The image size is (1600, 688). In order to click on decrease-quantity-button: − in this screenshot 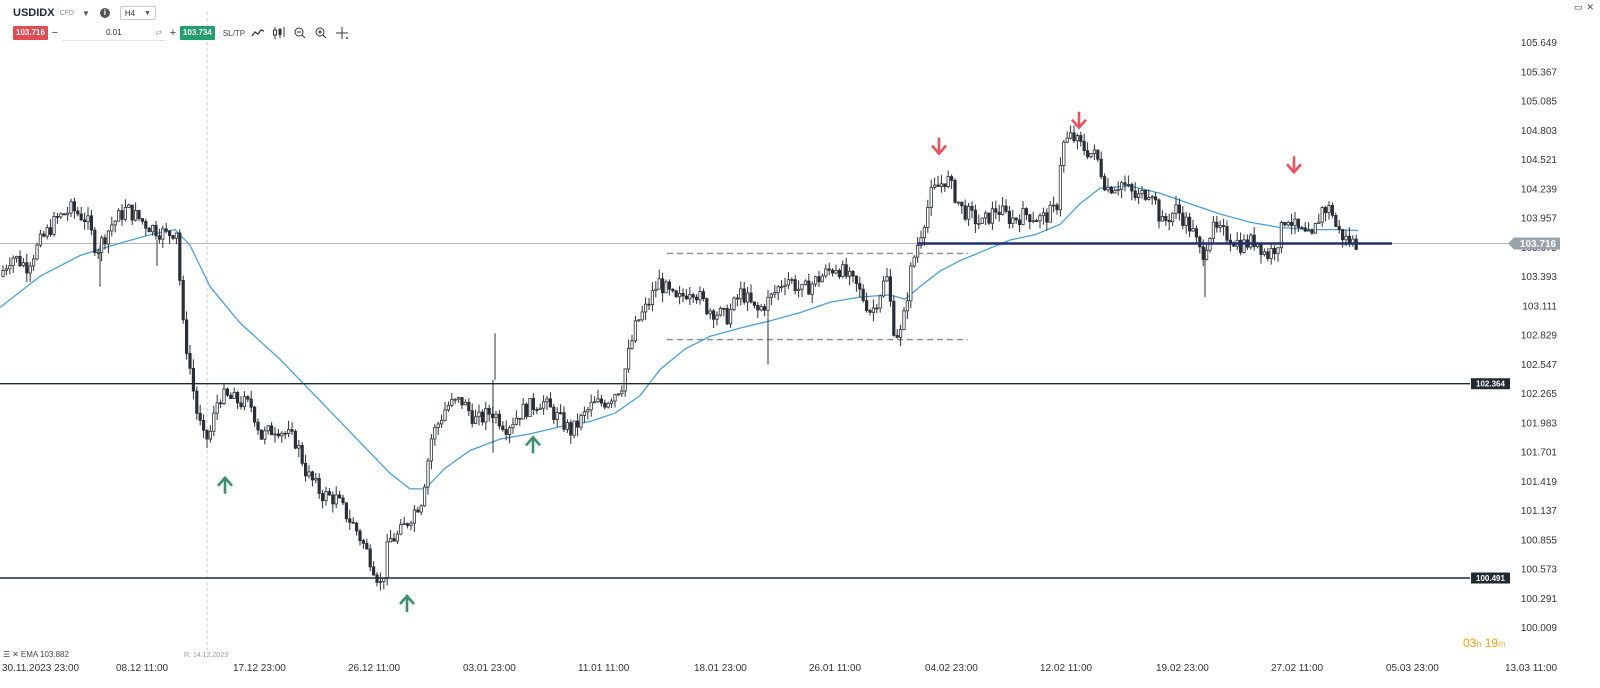, I will do `click(55, 33)`.